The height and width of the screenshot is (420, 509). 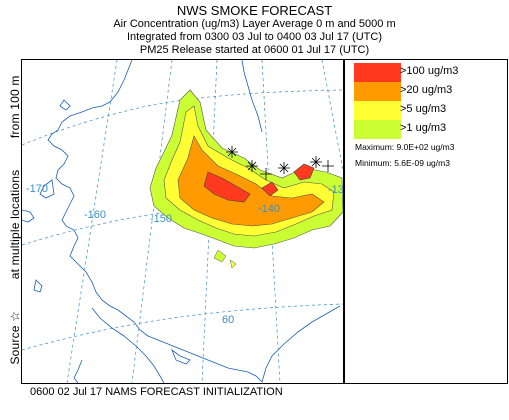 I want to click on lon-label-130: -130, so click(x=335, y=190).